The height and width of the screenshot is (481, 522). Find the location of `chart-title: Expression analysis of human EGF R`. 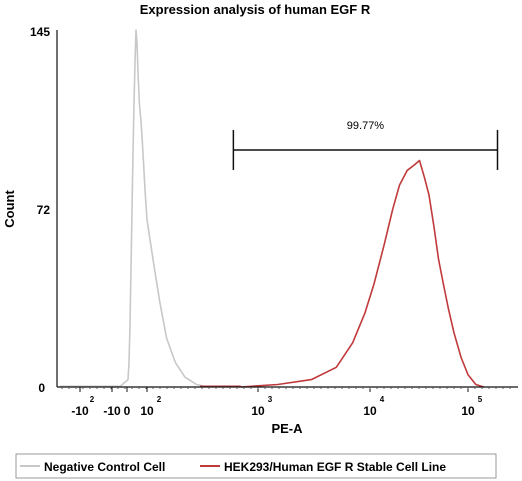

chart-title: Expression analysis of human EGF R is located at coordinates (255, 9).